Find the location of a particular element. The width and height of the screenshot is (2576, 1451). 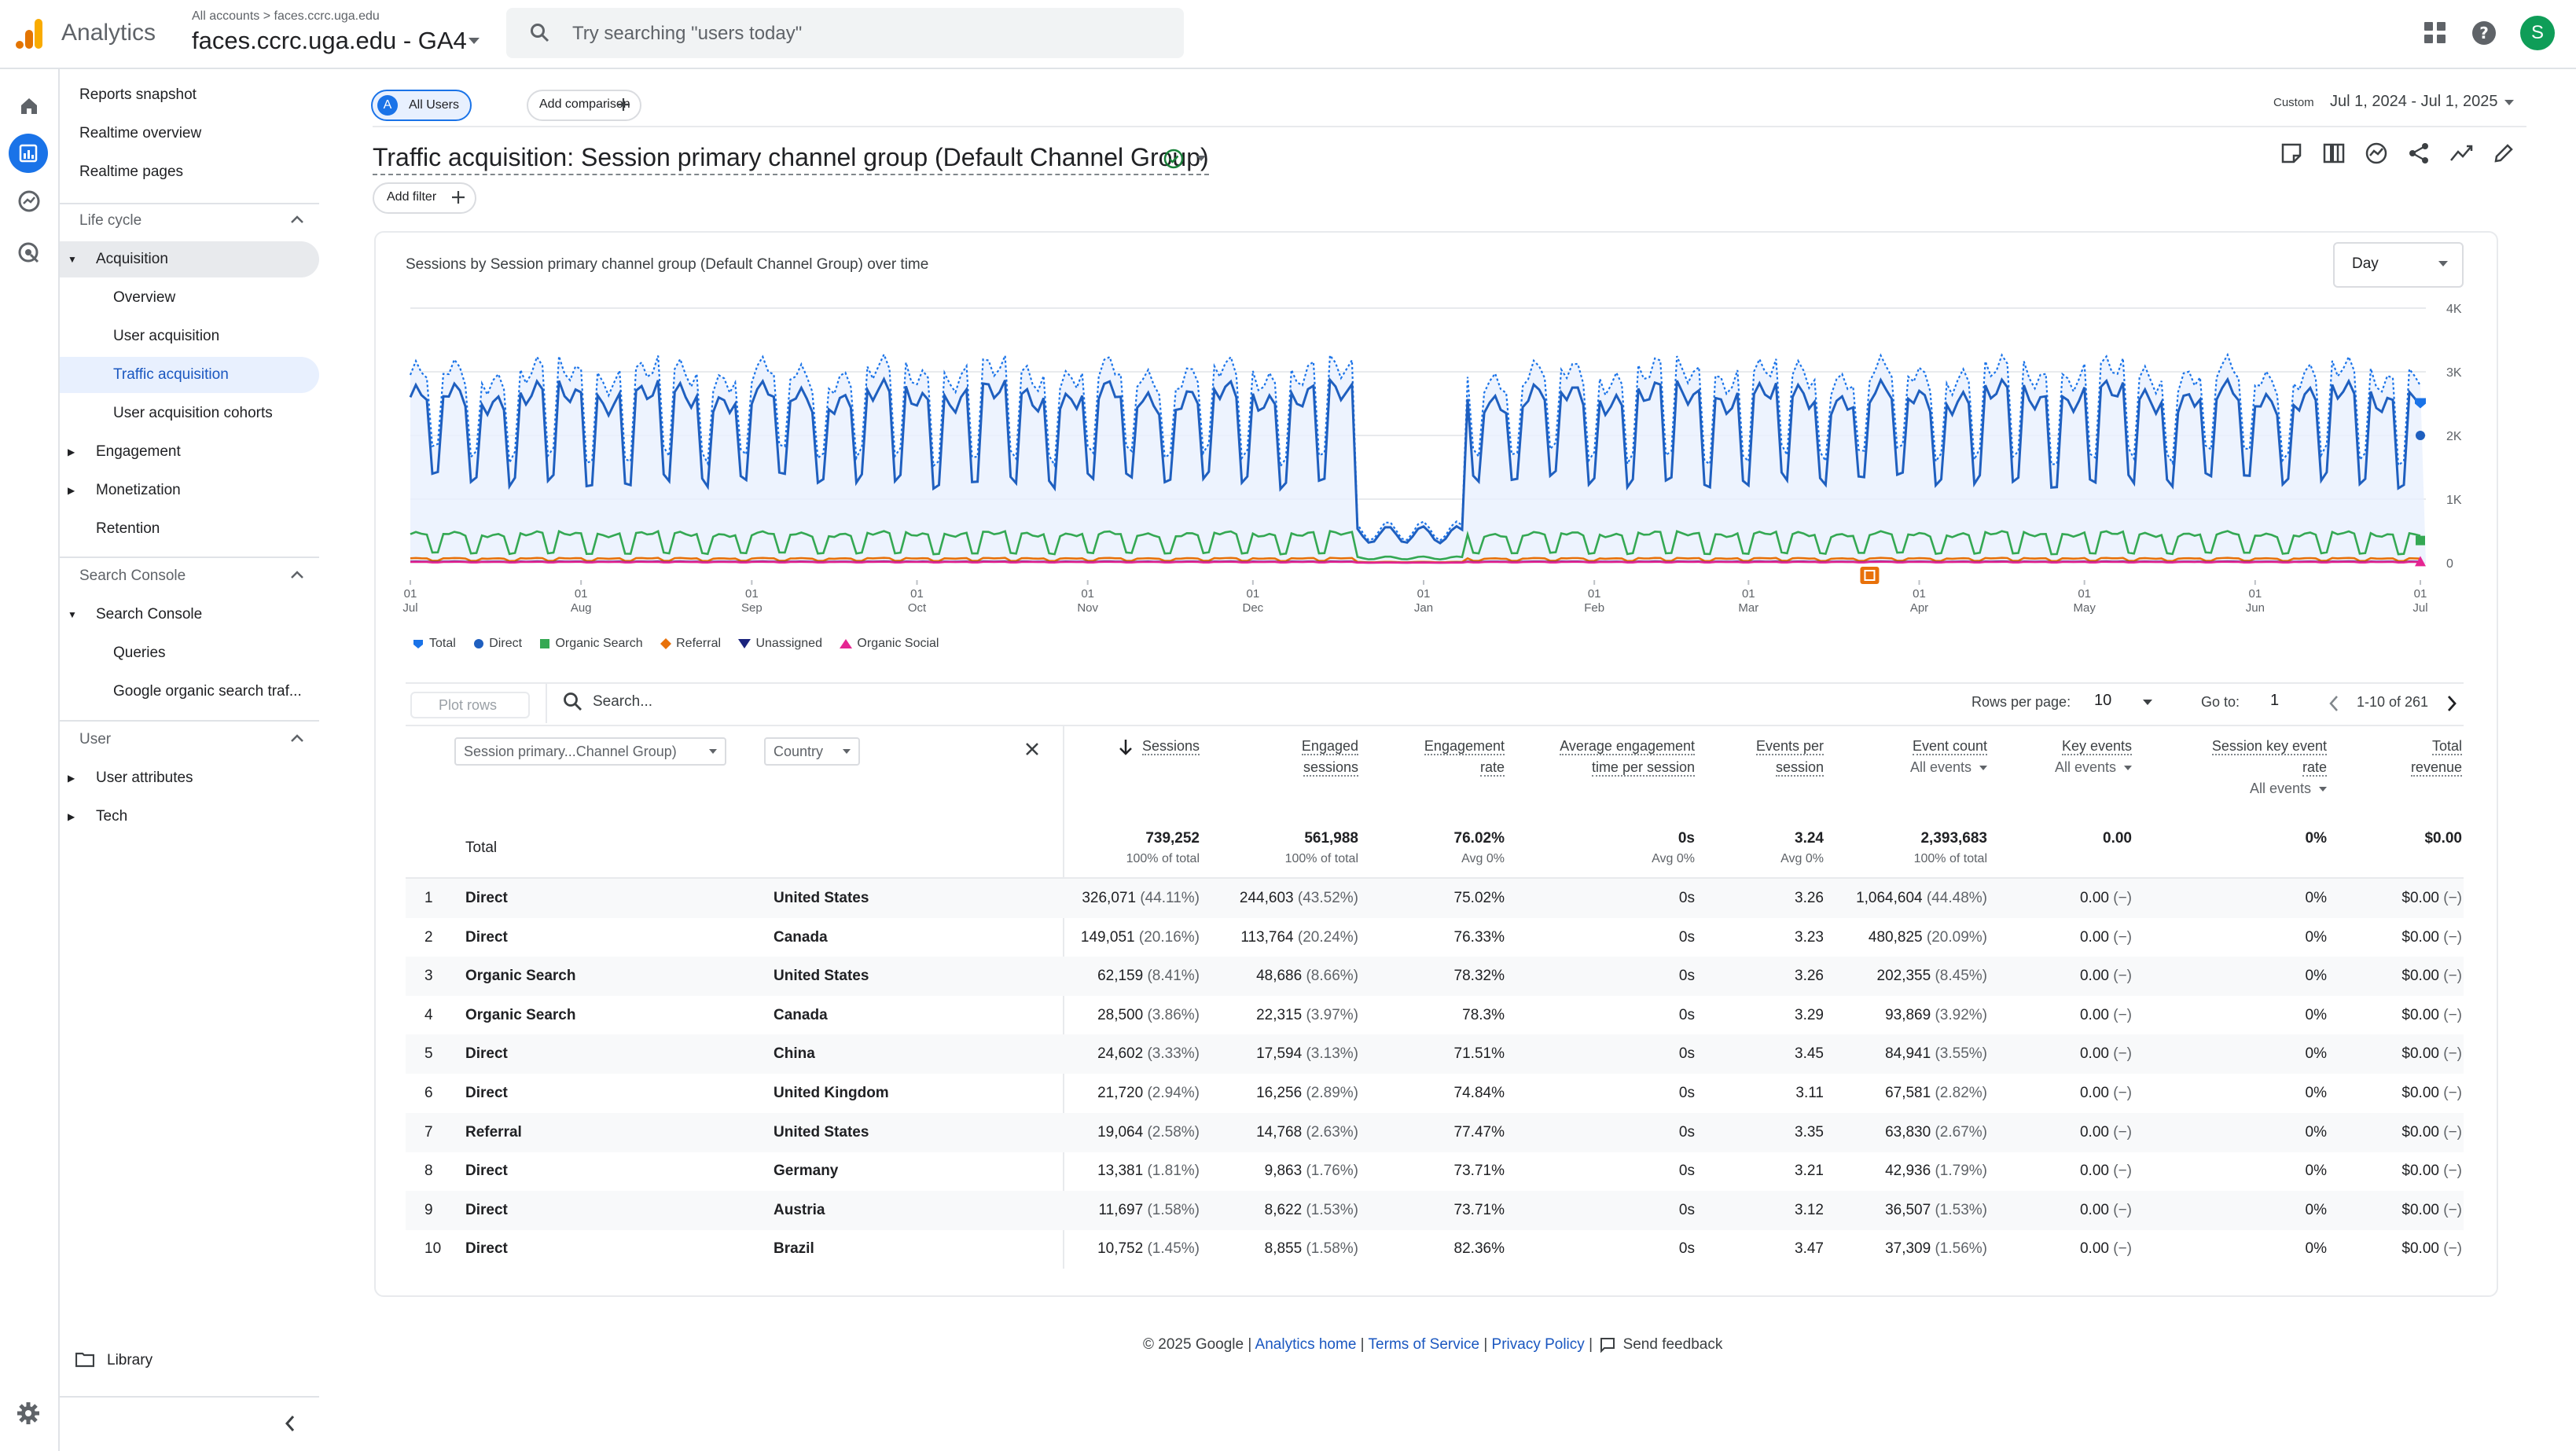

column-header: Engagement rate is located at coordinates (1438, 757).